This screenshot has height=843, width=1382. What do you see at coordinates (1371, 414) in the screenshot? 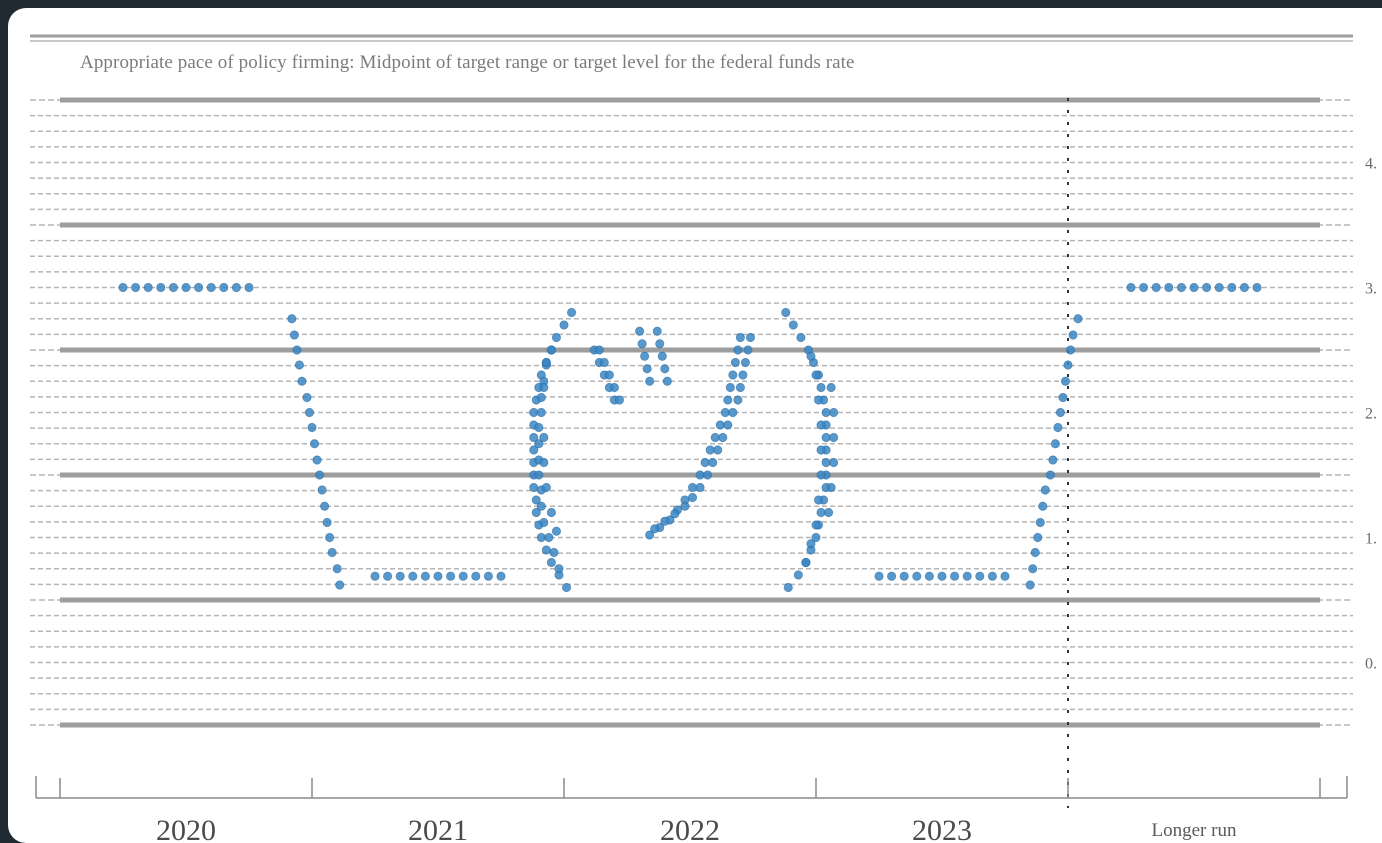
I see `y-tick-labels: 4. 3. 2. 1. 0.` at bounding box center [1371, 414].